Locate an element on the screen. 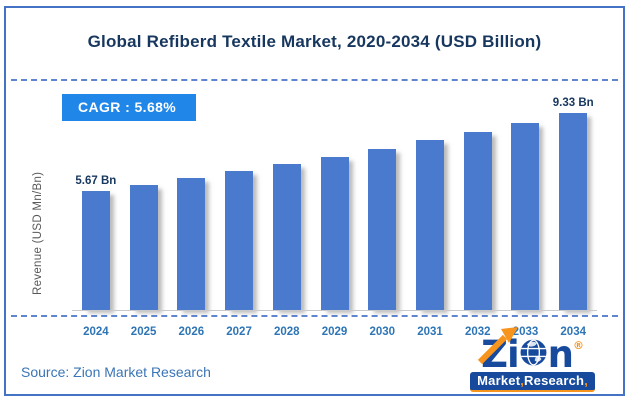 This screenshot has width=629, height=400. logo-word-market: Market is located at coordinates (499, 380).